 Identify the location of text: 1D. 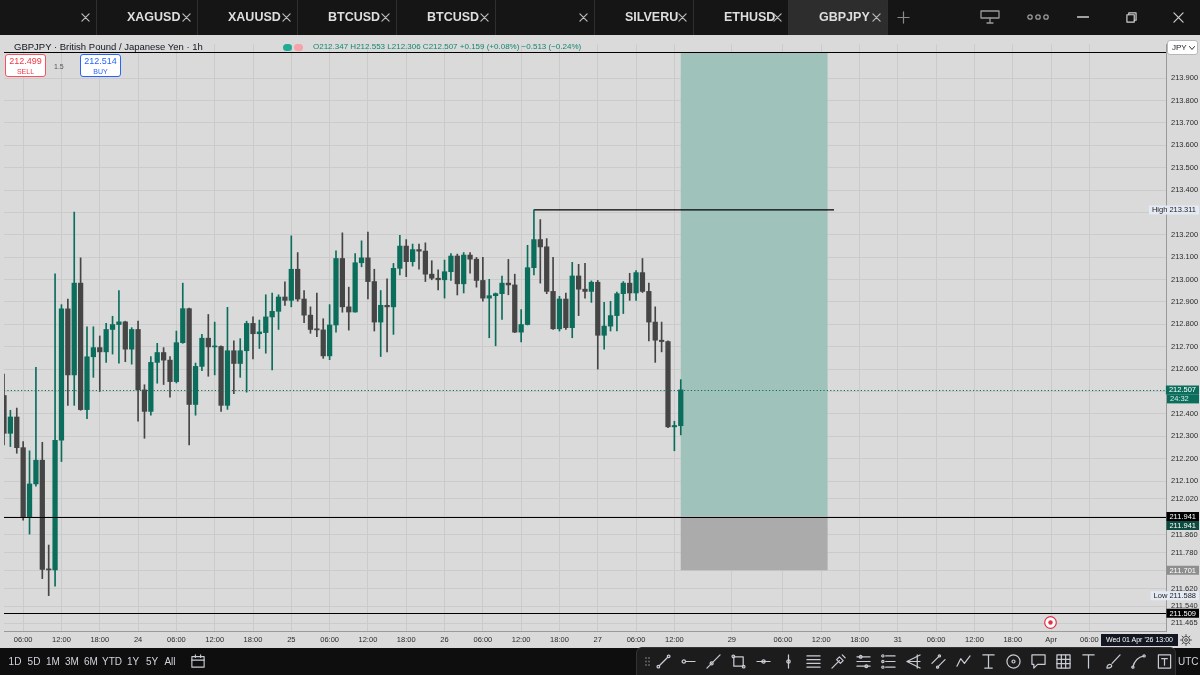
(15, 662).